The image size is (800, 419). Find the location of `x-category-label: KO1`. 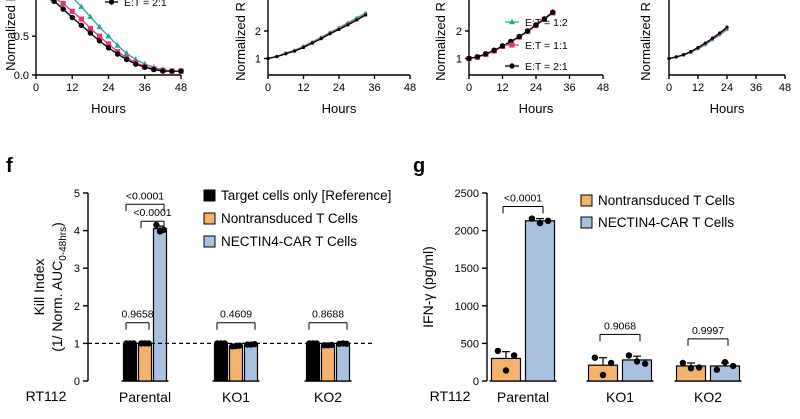

x-category-label: KO1 is located at coordinates (620, 397).